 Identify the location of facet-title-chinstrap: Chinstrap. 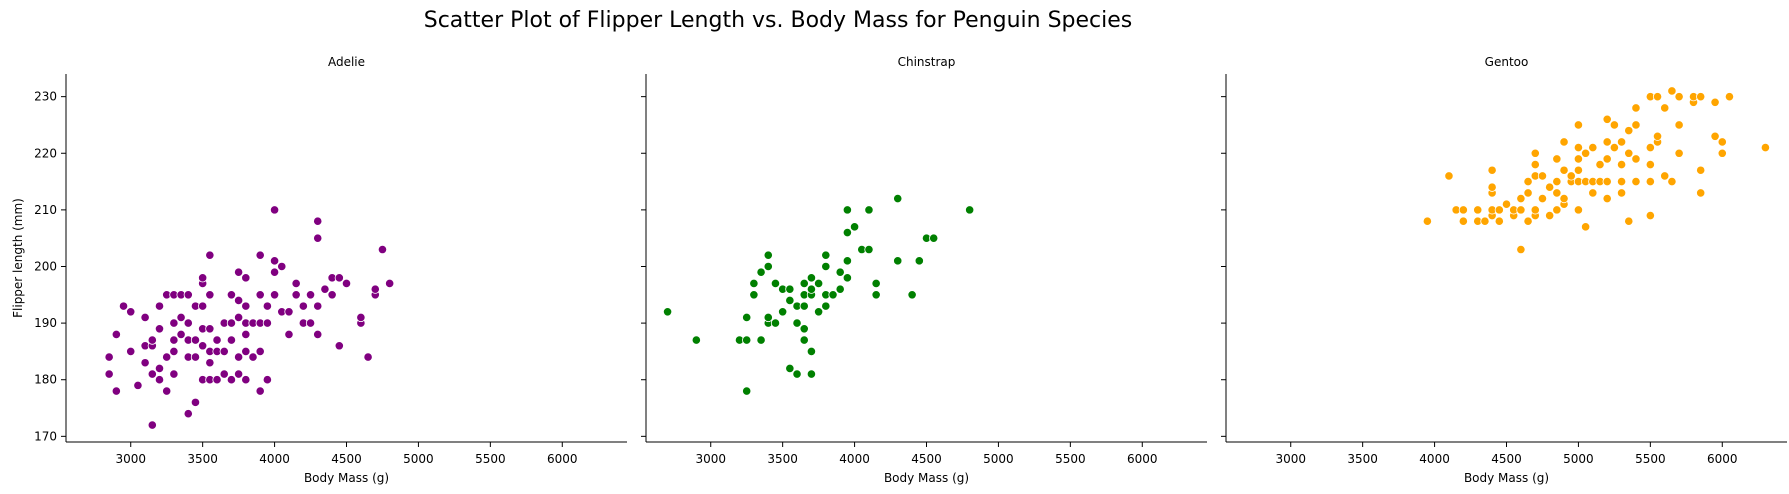
(927, 62).